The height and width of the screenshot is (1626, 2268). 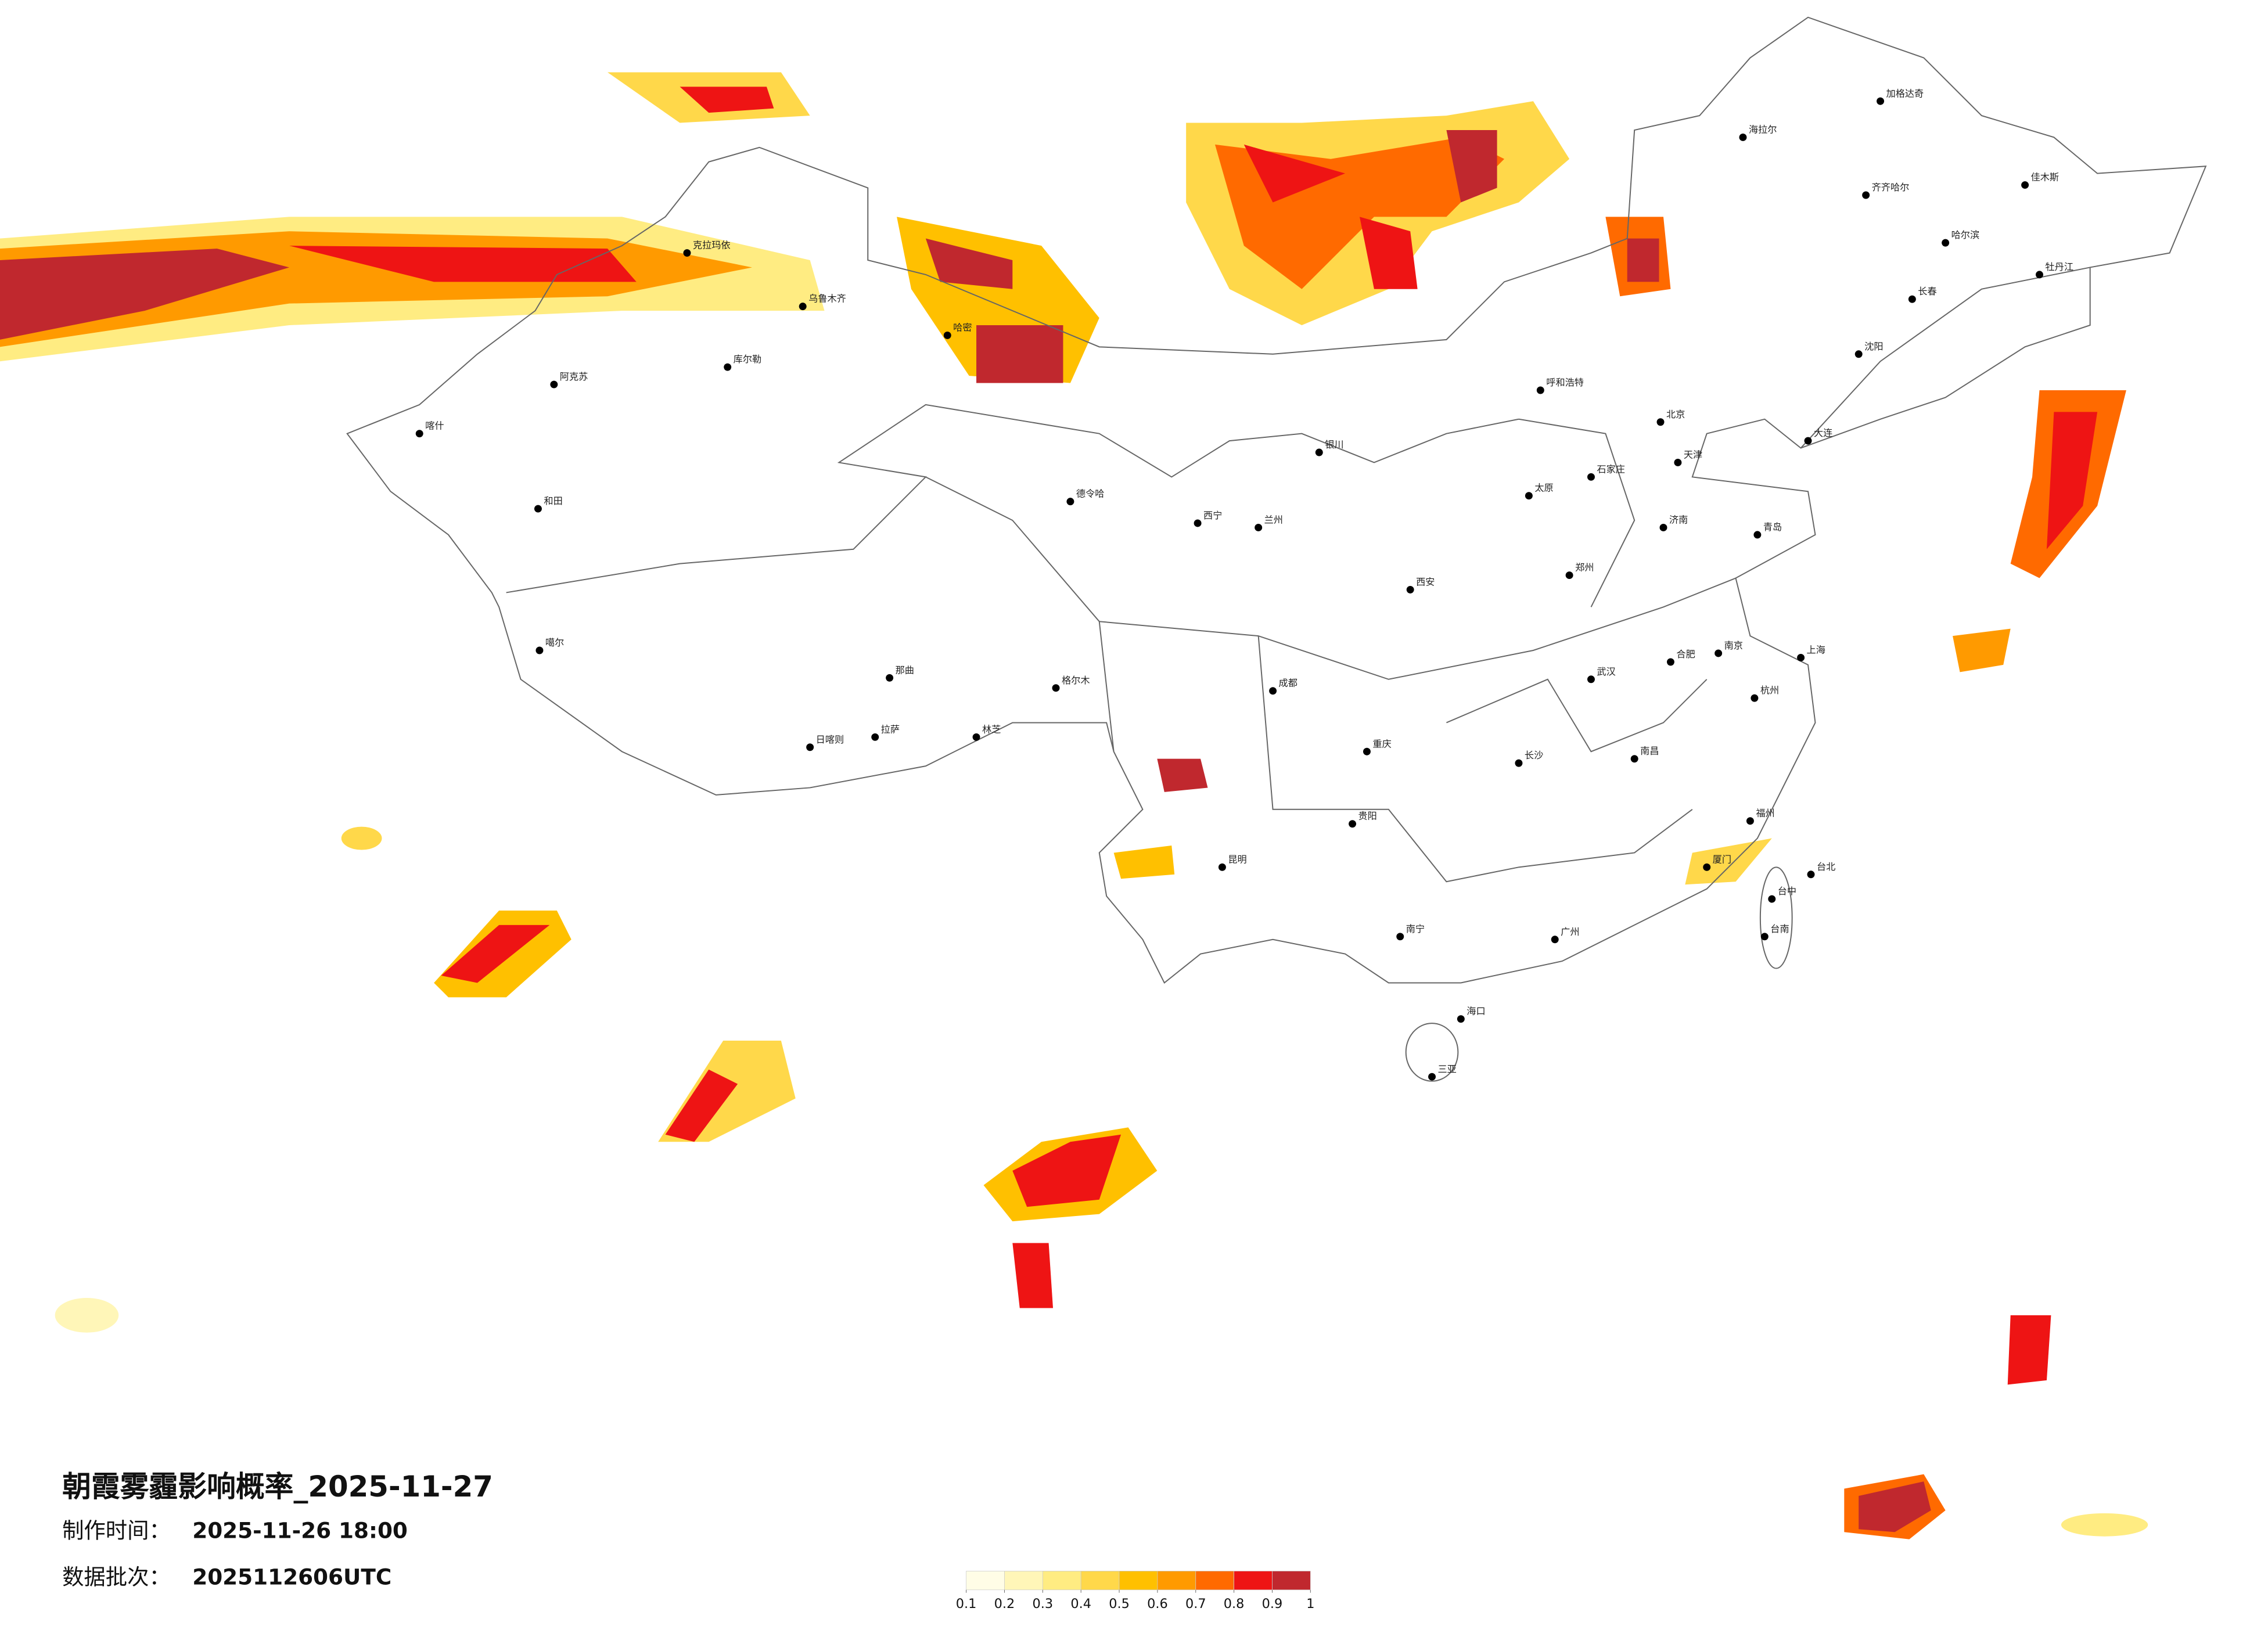 I want to click on city-label: 西宁, so click(x=1212, y=515).